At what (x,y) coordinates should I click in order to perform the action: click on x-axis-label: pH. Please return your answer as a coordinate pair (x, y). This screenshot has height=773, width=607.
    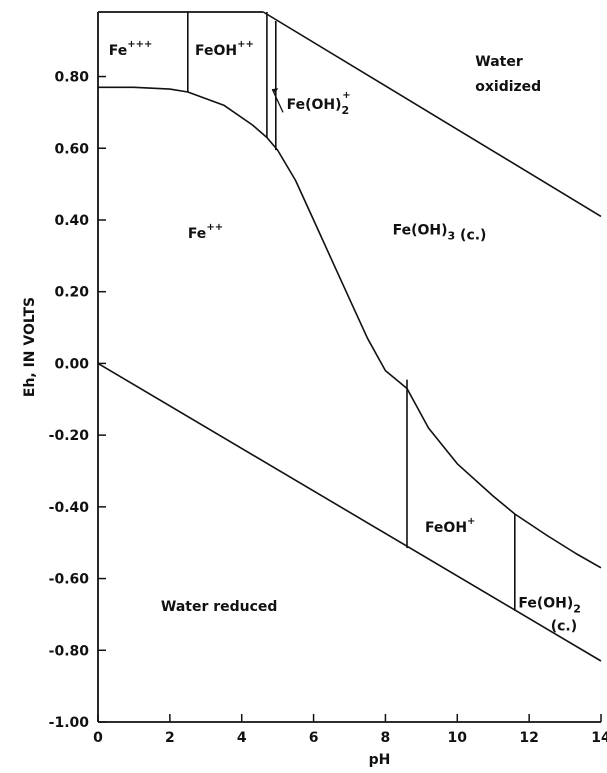
    Looking at the image, I should click on (380, 760).